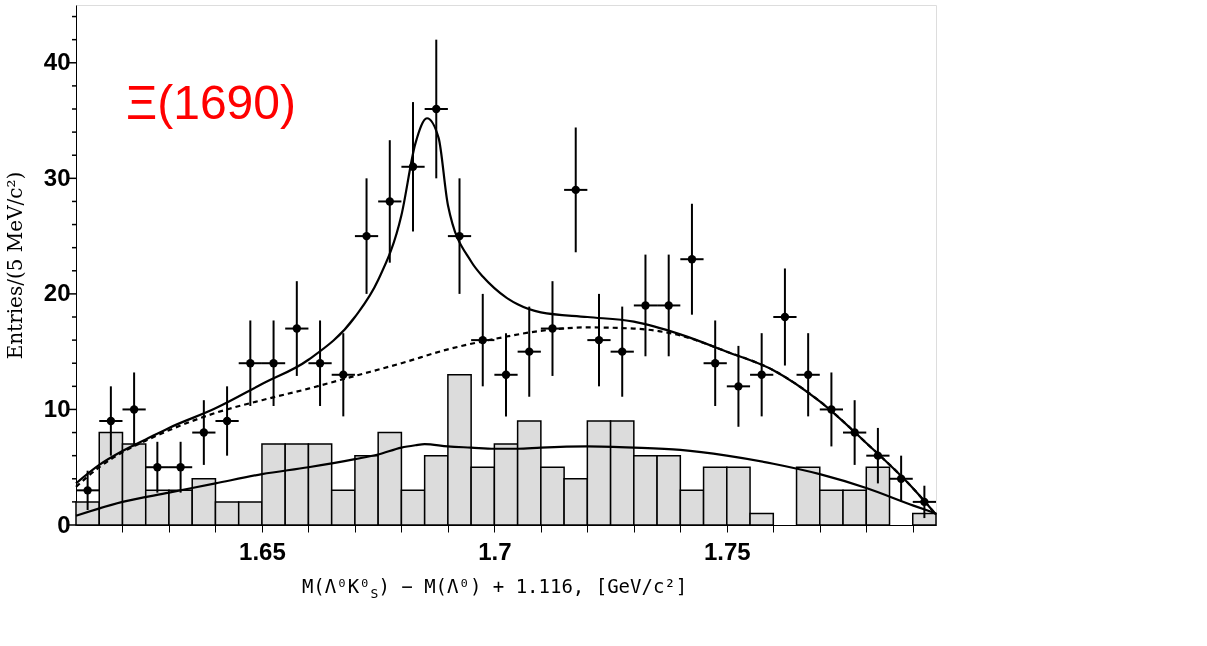 This screenshot has height=646, width=1207. I want to click on y-tick-label: 10, so click(57, 408).